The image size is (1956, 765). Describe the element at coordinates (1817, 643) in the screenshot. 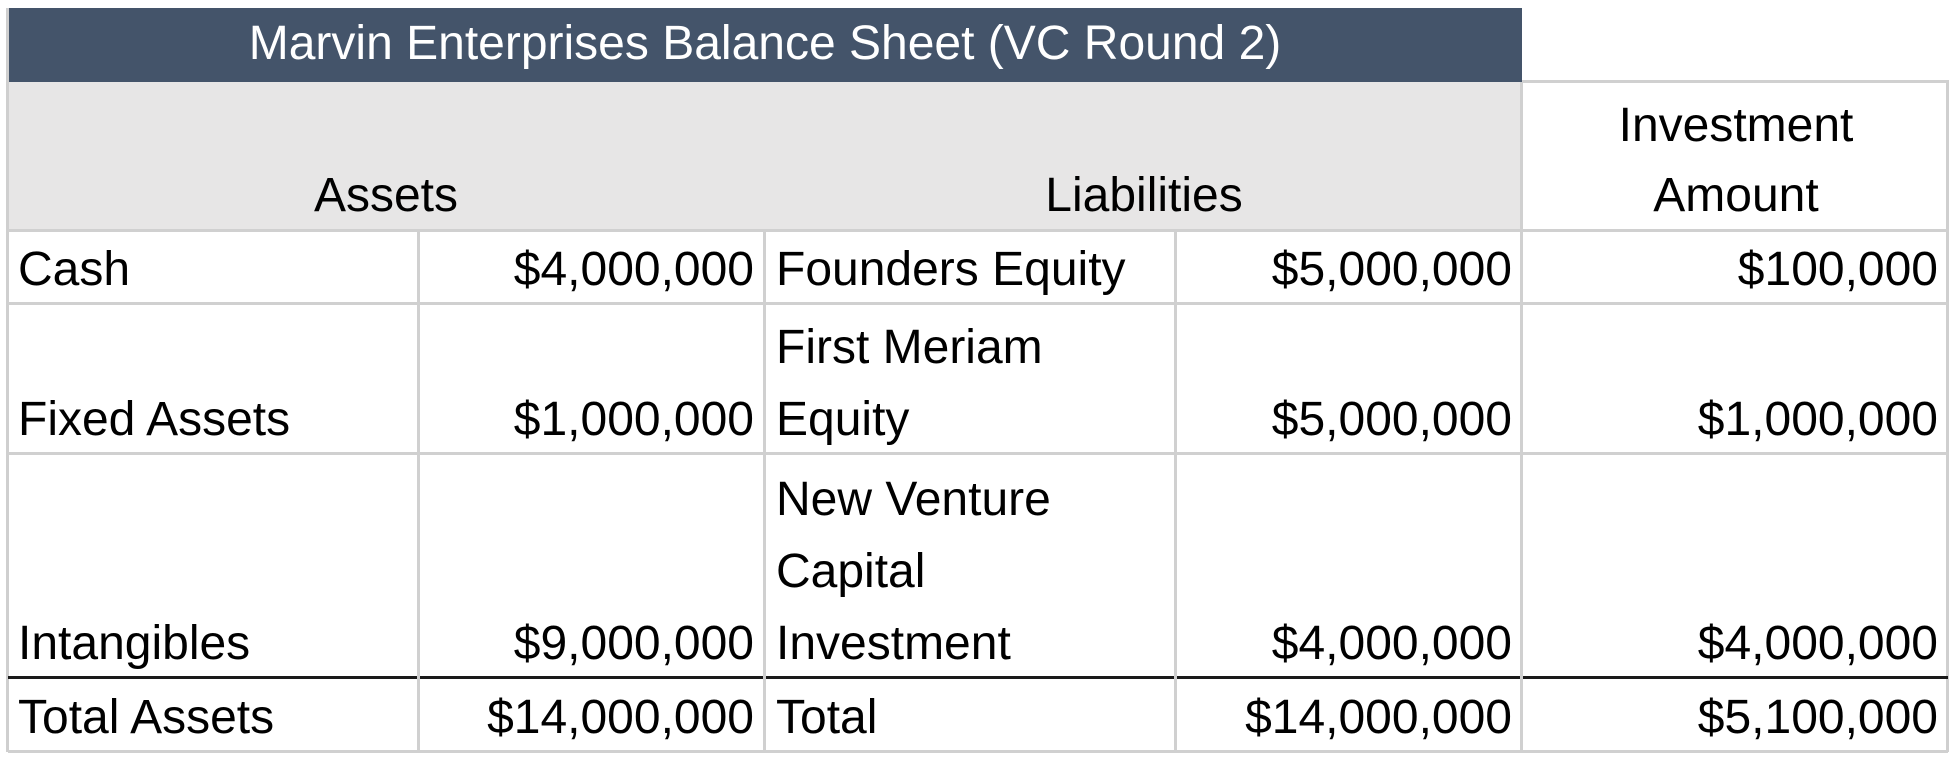

I see `investment-value: $4,000,000` at that location.